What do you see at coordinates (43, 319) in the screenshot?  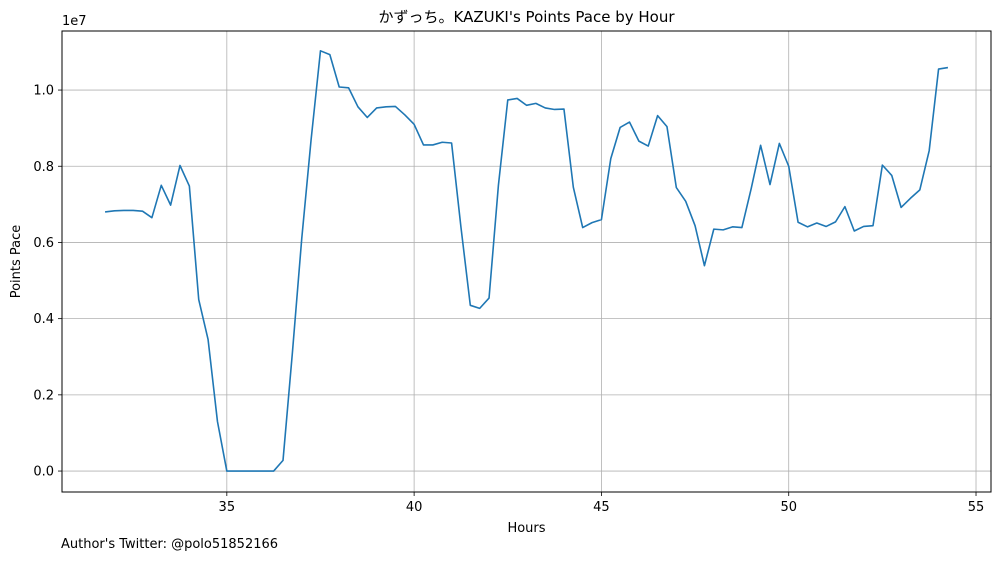 I see `y-tick-label: 0.4` at bounding box center [43, 319].